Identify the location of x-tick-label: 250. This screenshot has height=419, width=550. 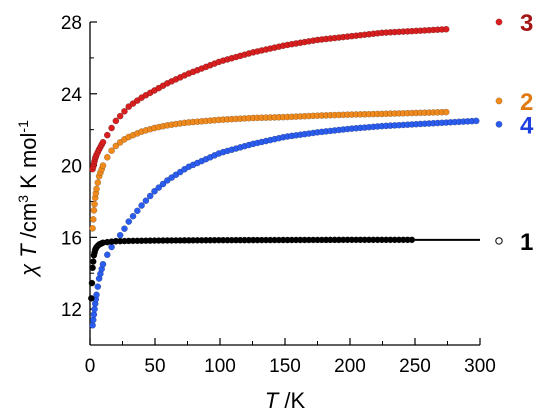
(415, 366).